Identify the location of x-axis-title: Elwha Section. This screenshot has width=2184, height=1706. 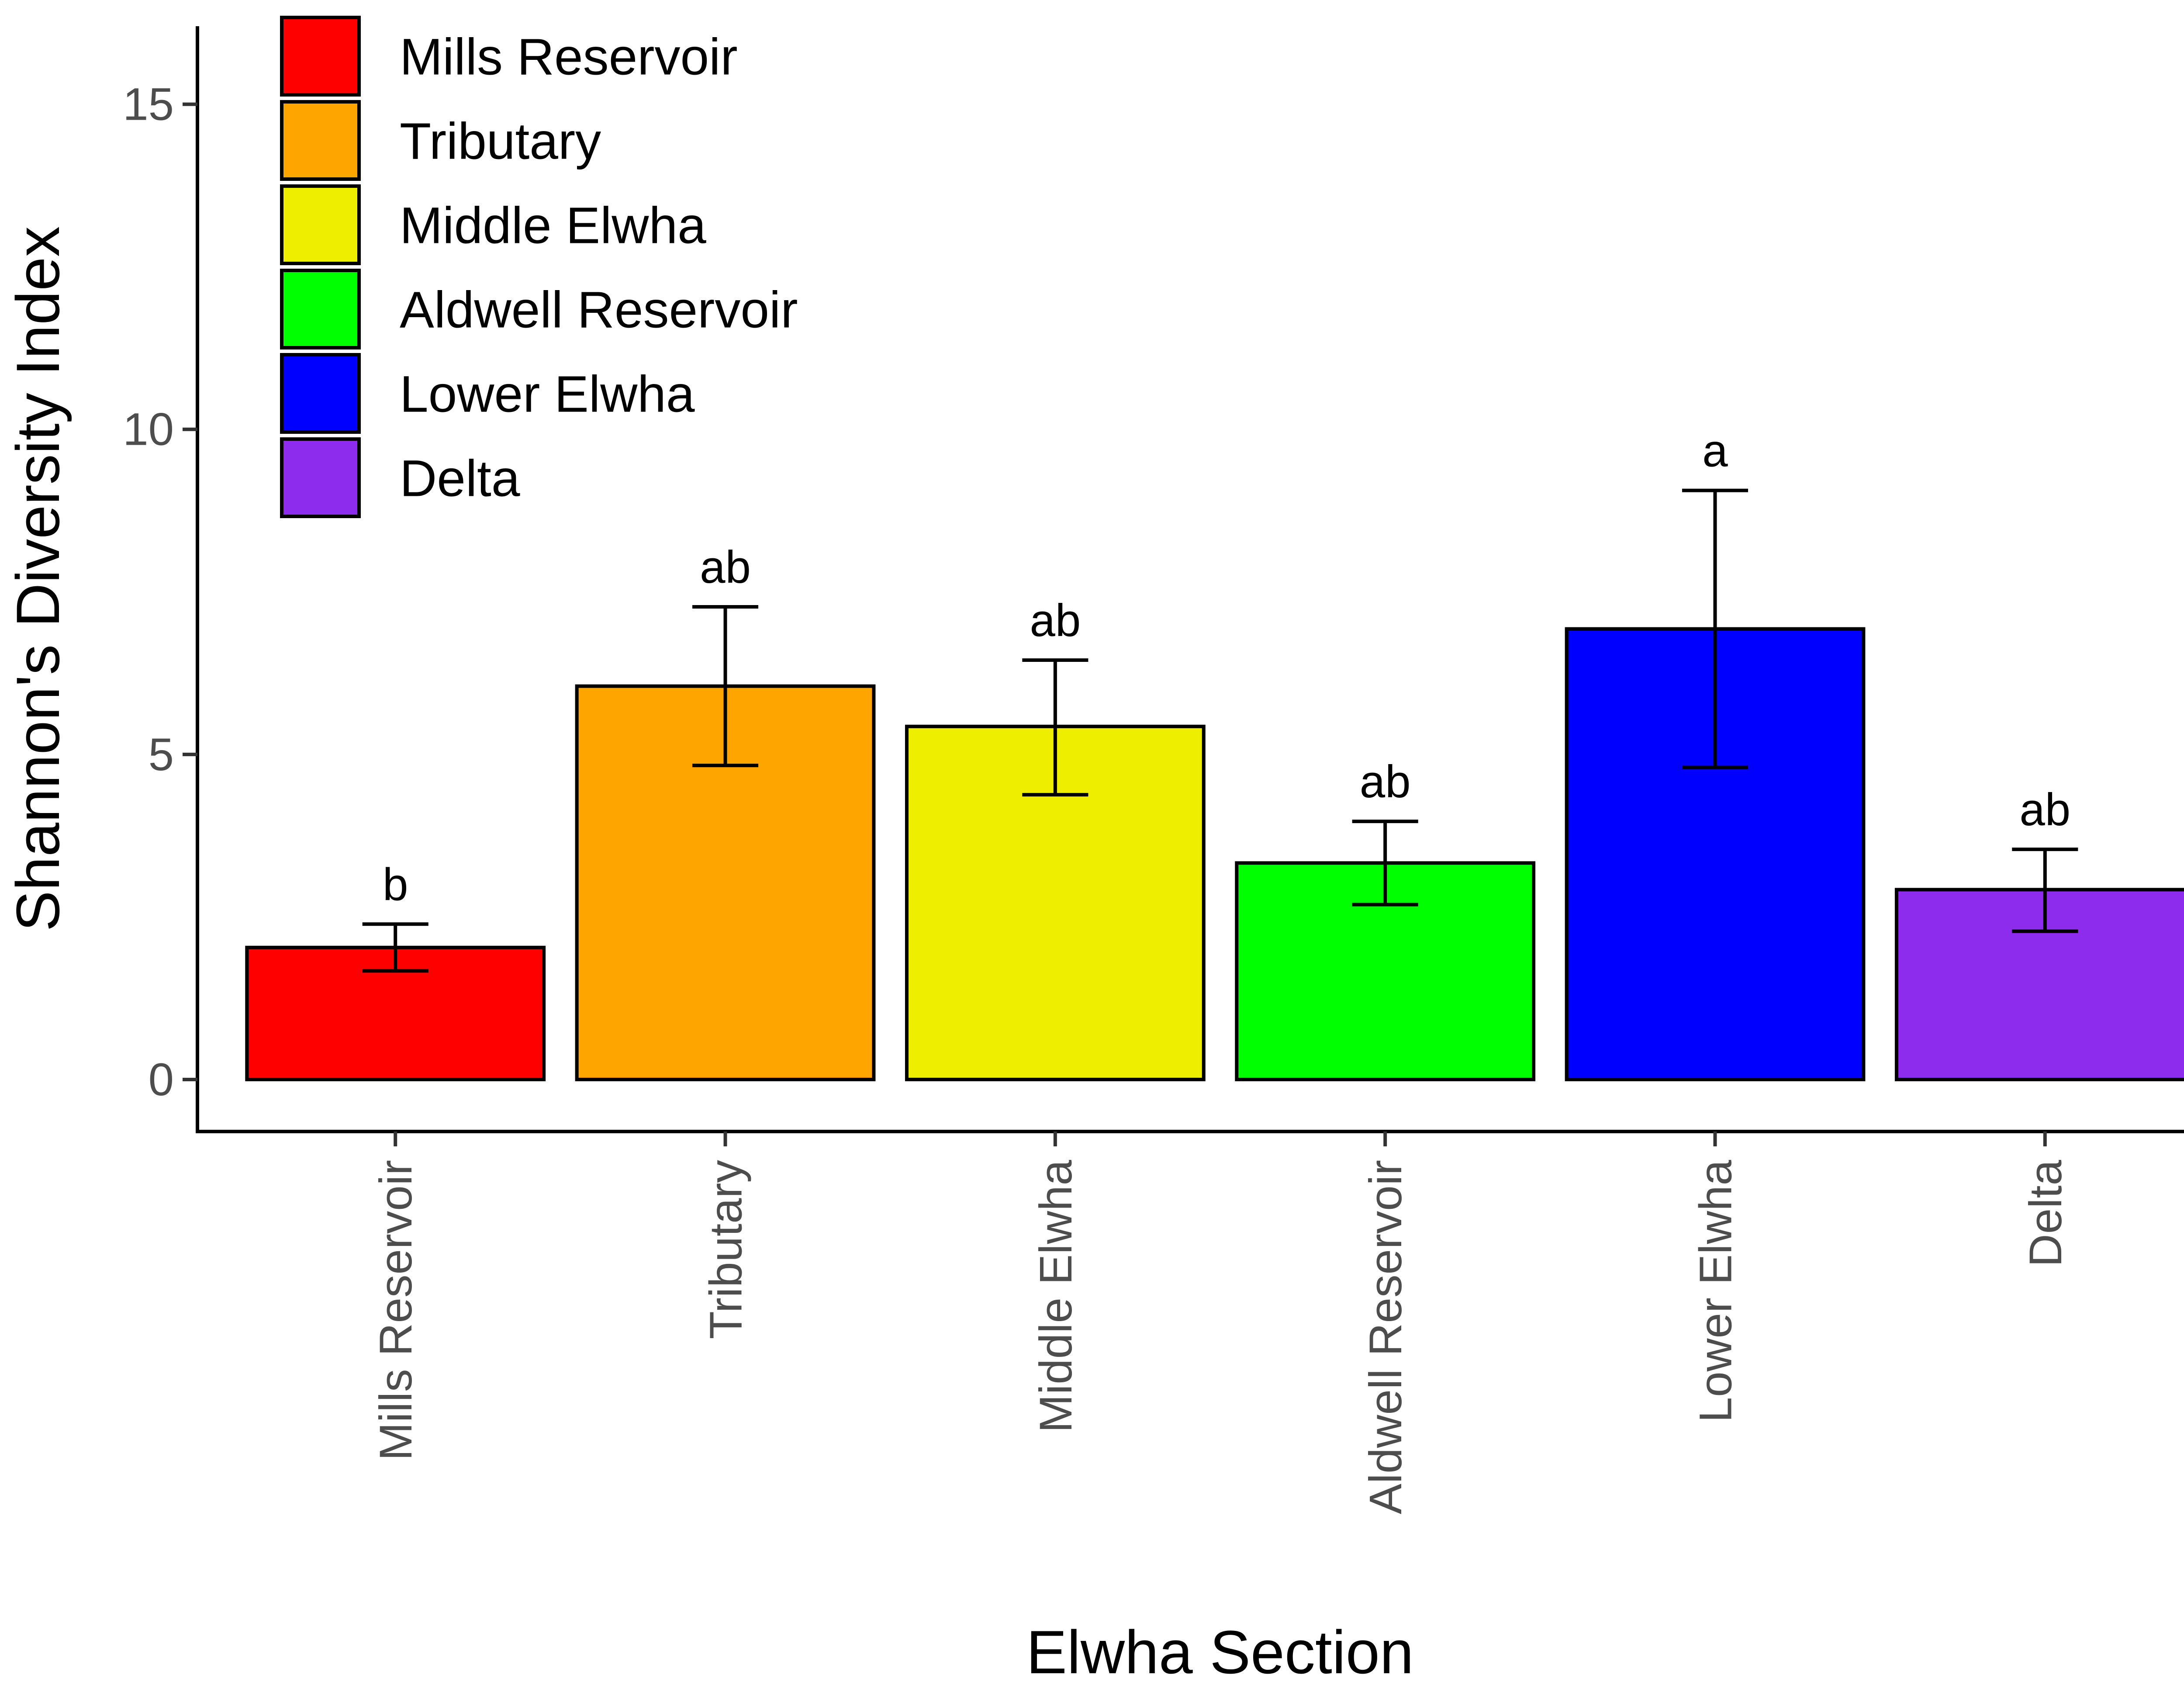
(1219, 1652).